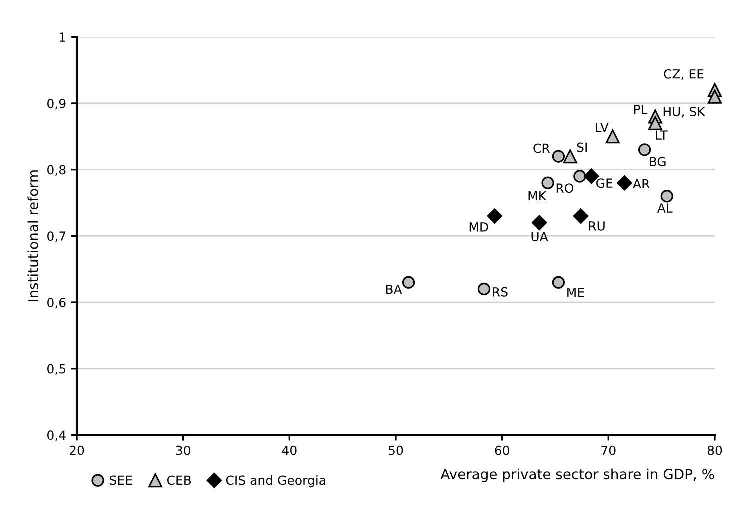  Describe the element at coordinates (77, 451) in the screenshot. I see `x-tick-label: 20` at that location.